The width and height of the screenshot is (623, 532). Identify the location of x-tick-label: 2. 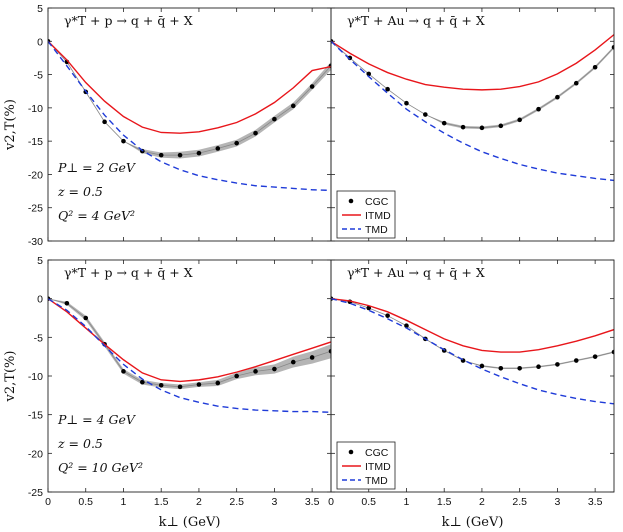
(199, 502).